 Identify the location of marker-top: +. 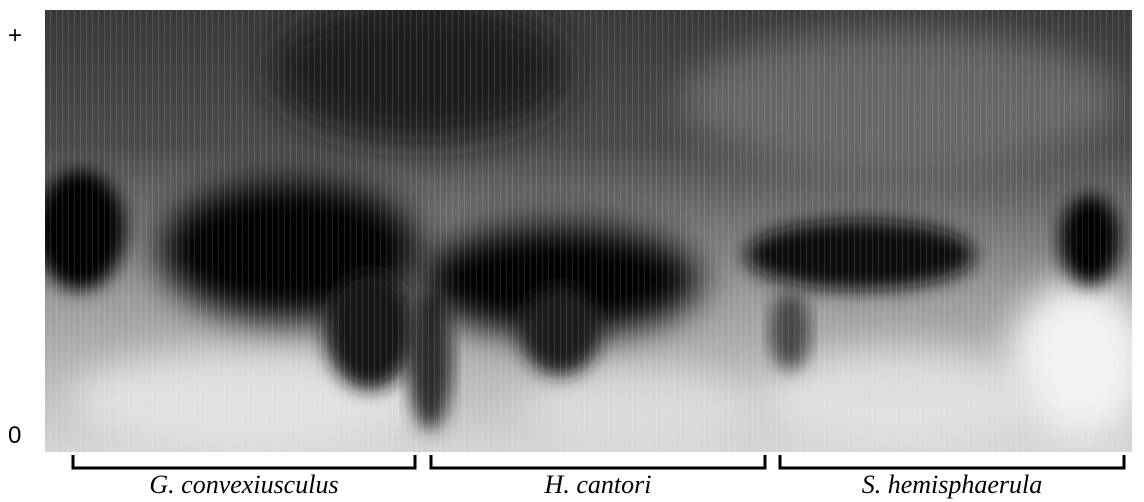
(15, 35).